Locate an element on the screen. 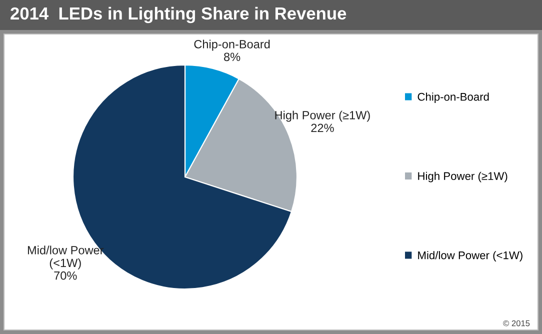 This screenshot has height=334, width=542. legend-label: Chip-on-Board is located at coordinates (453, 97).